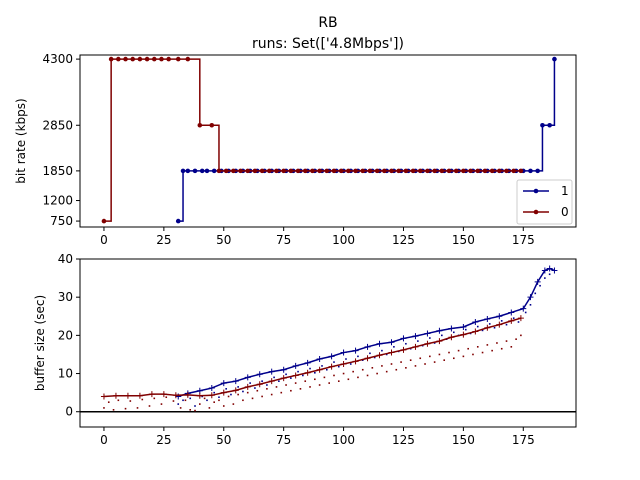  Describe the element at coordinates (283, 440) in the screenshot. I see `buffer-x-tick-label: 75` at that location.